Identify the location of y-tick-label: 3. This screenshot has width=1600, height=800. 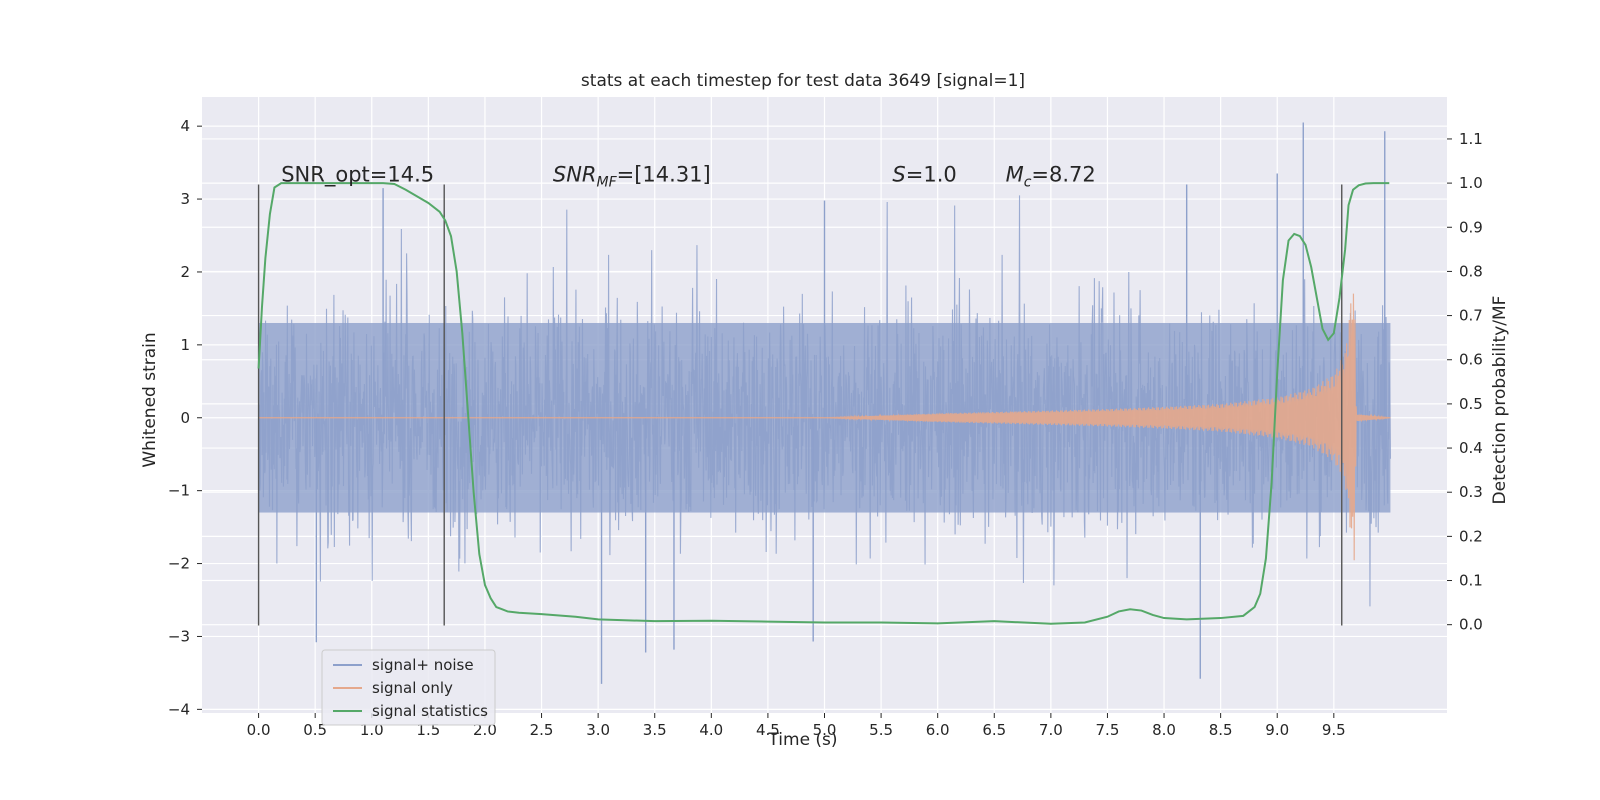
(185, 199).